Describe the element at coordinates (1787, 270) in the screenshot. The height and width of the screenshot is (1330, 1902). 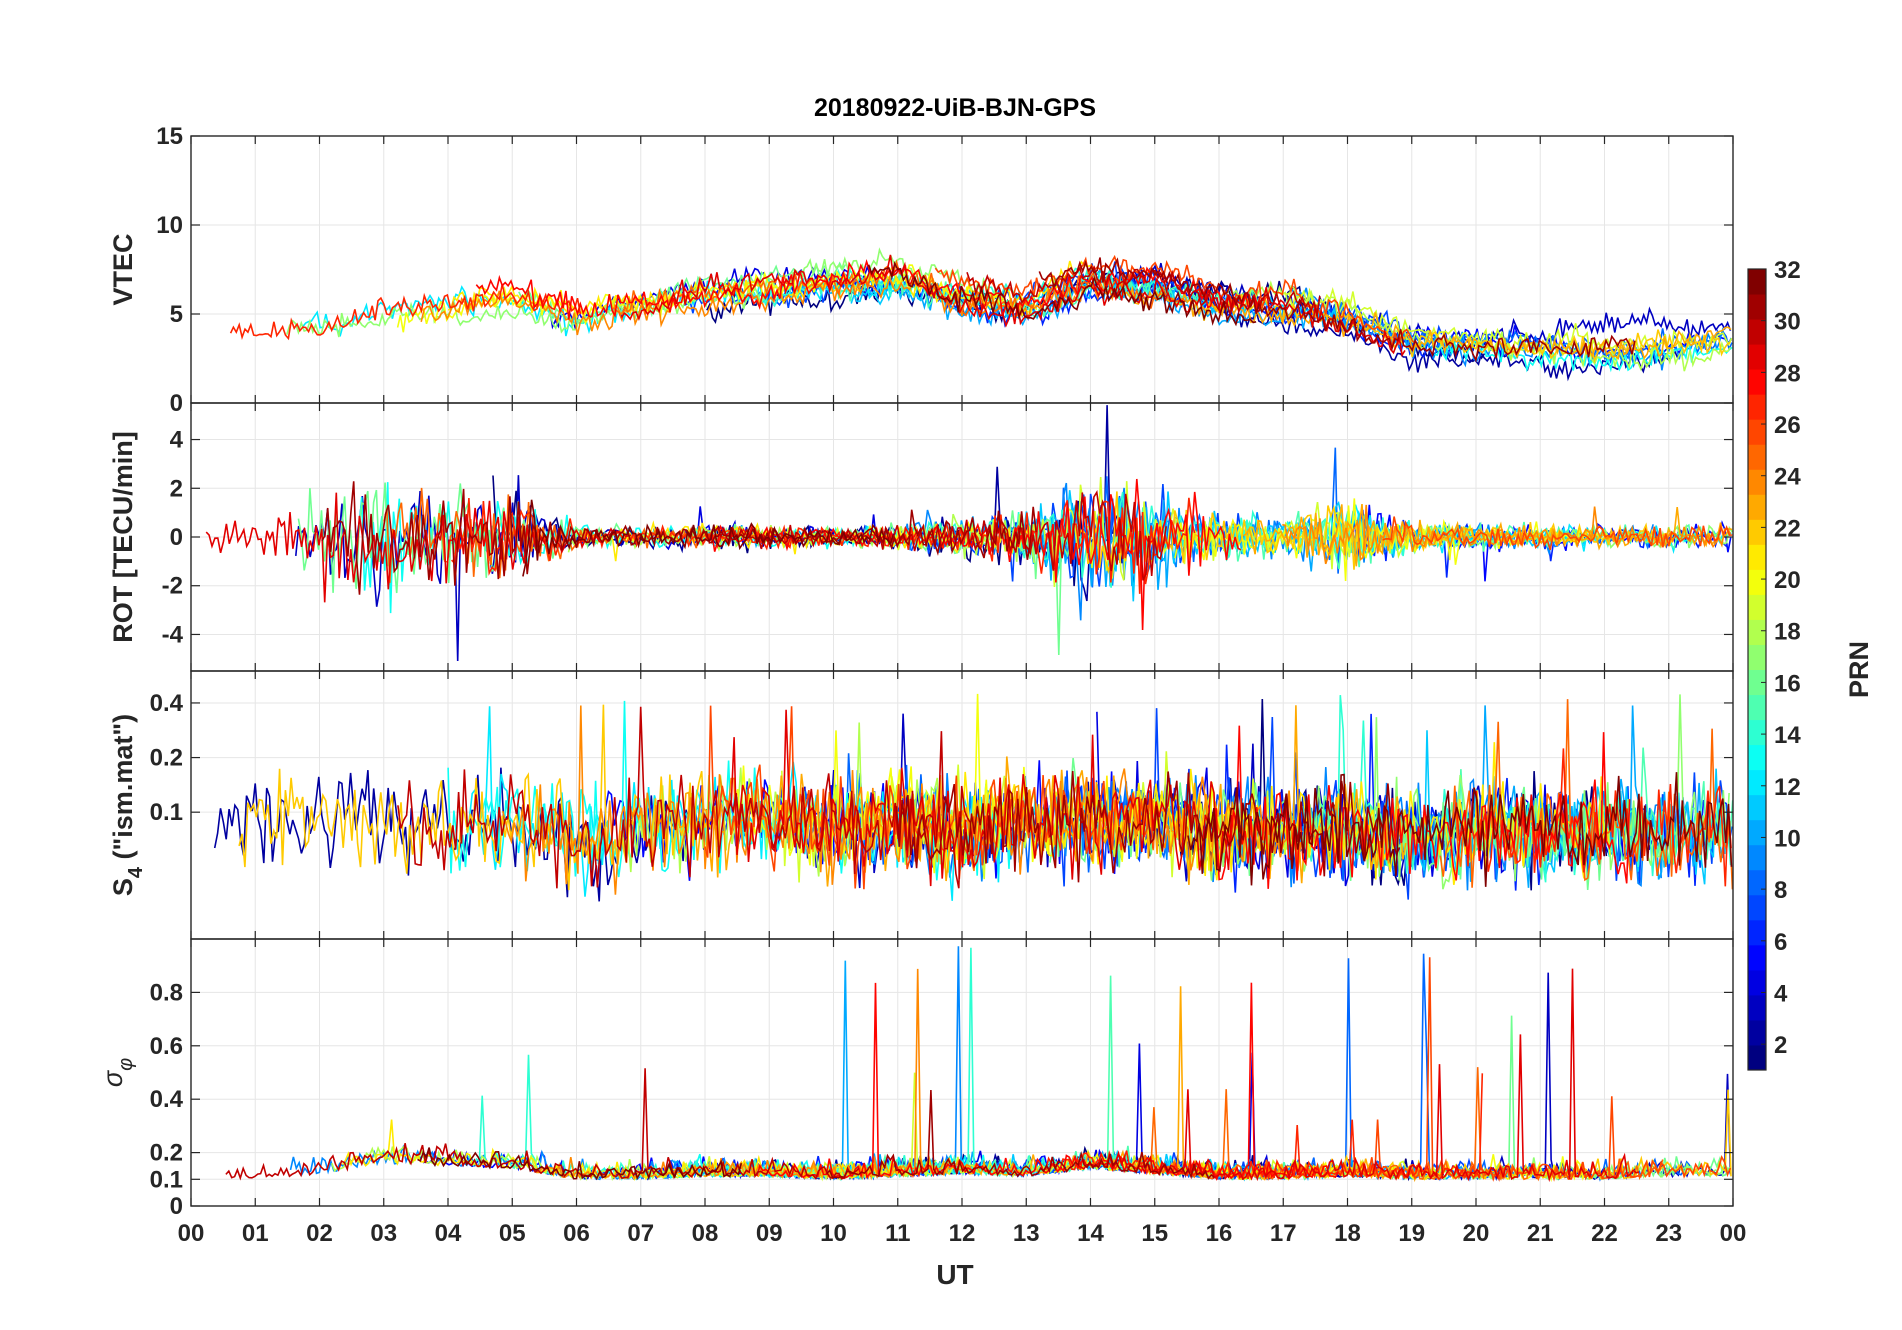
I see `colorbar-tick-label: 32` at that location.